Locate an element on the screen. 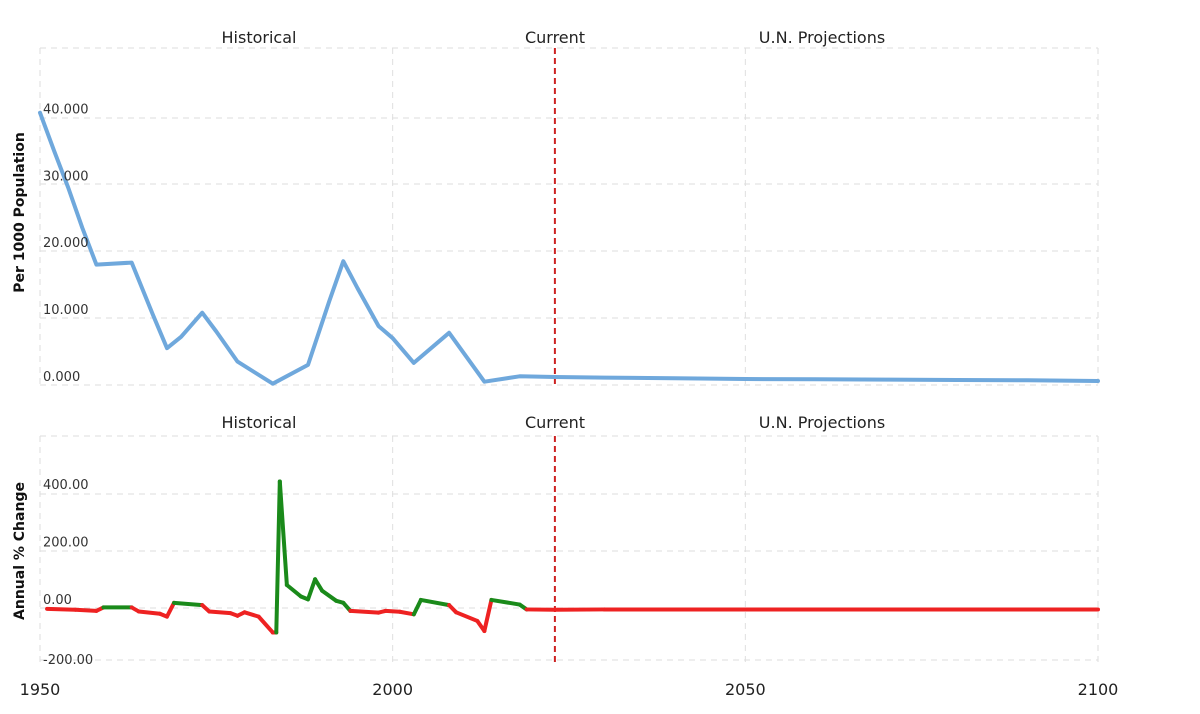 Image resolution: width=1200 pixels, height=714 pixels. x-tick-label: 2000 is located at coordinates (392, 689).